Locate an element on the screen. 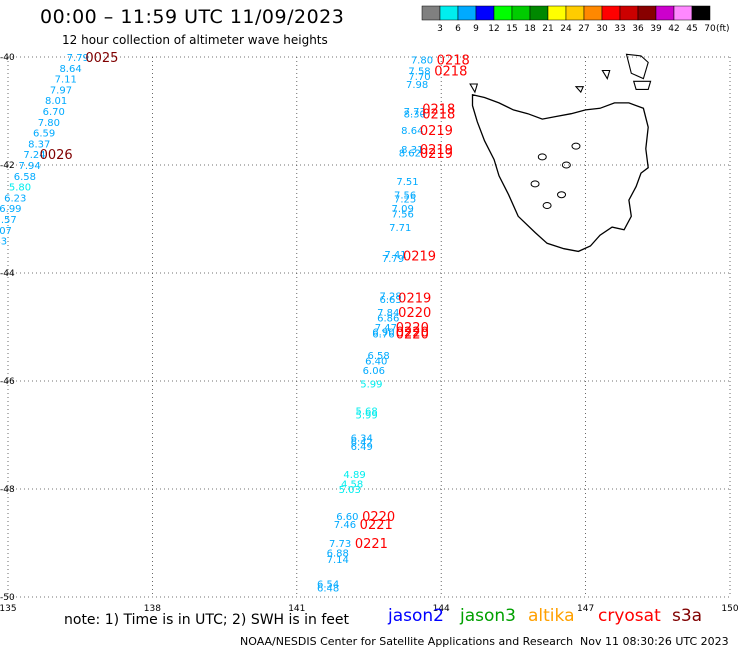 The image size is (740, 650). wave-height-label: 7.14 is located at coordinates (338, 560).